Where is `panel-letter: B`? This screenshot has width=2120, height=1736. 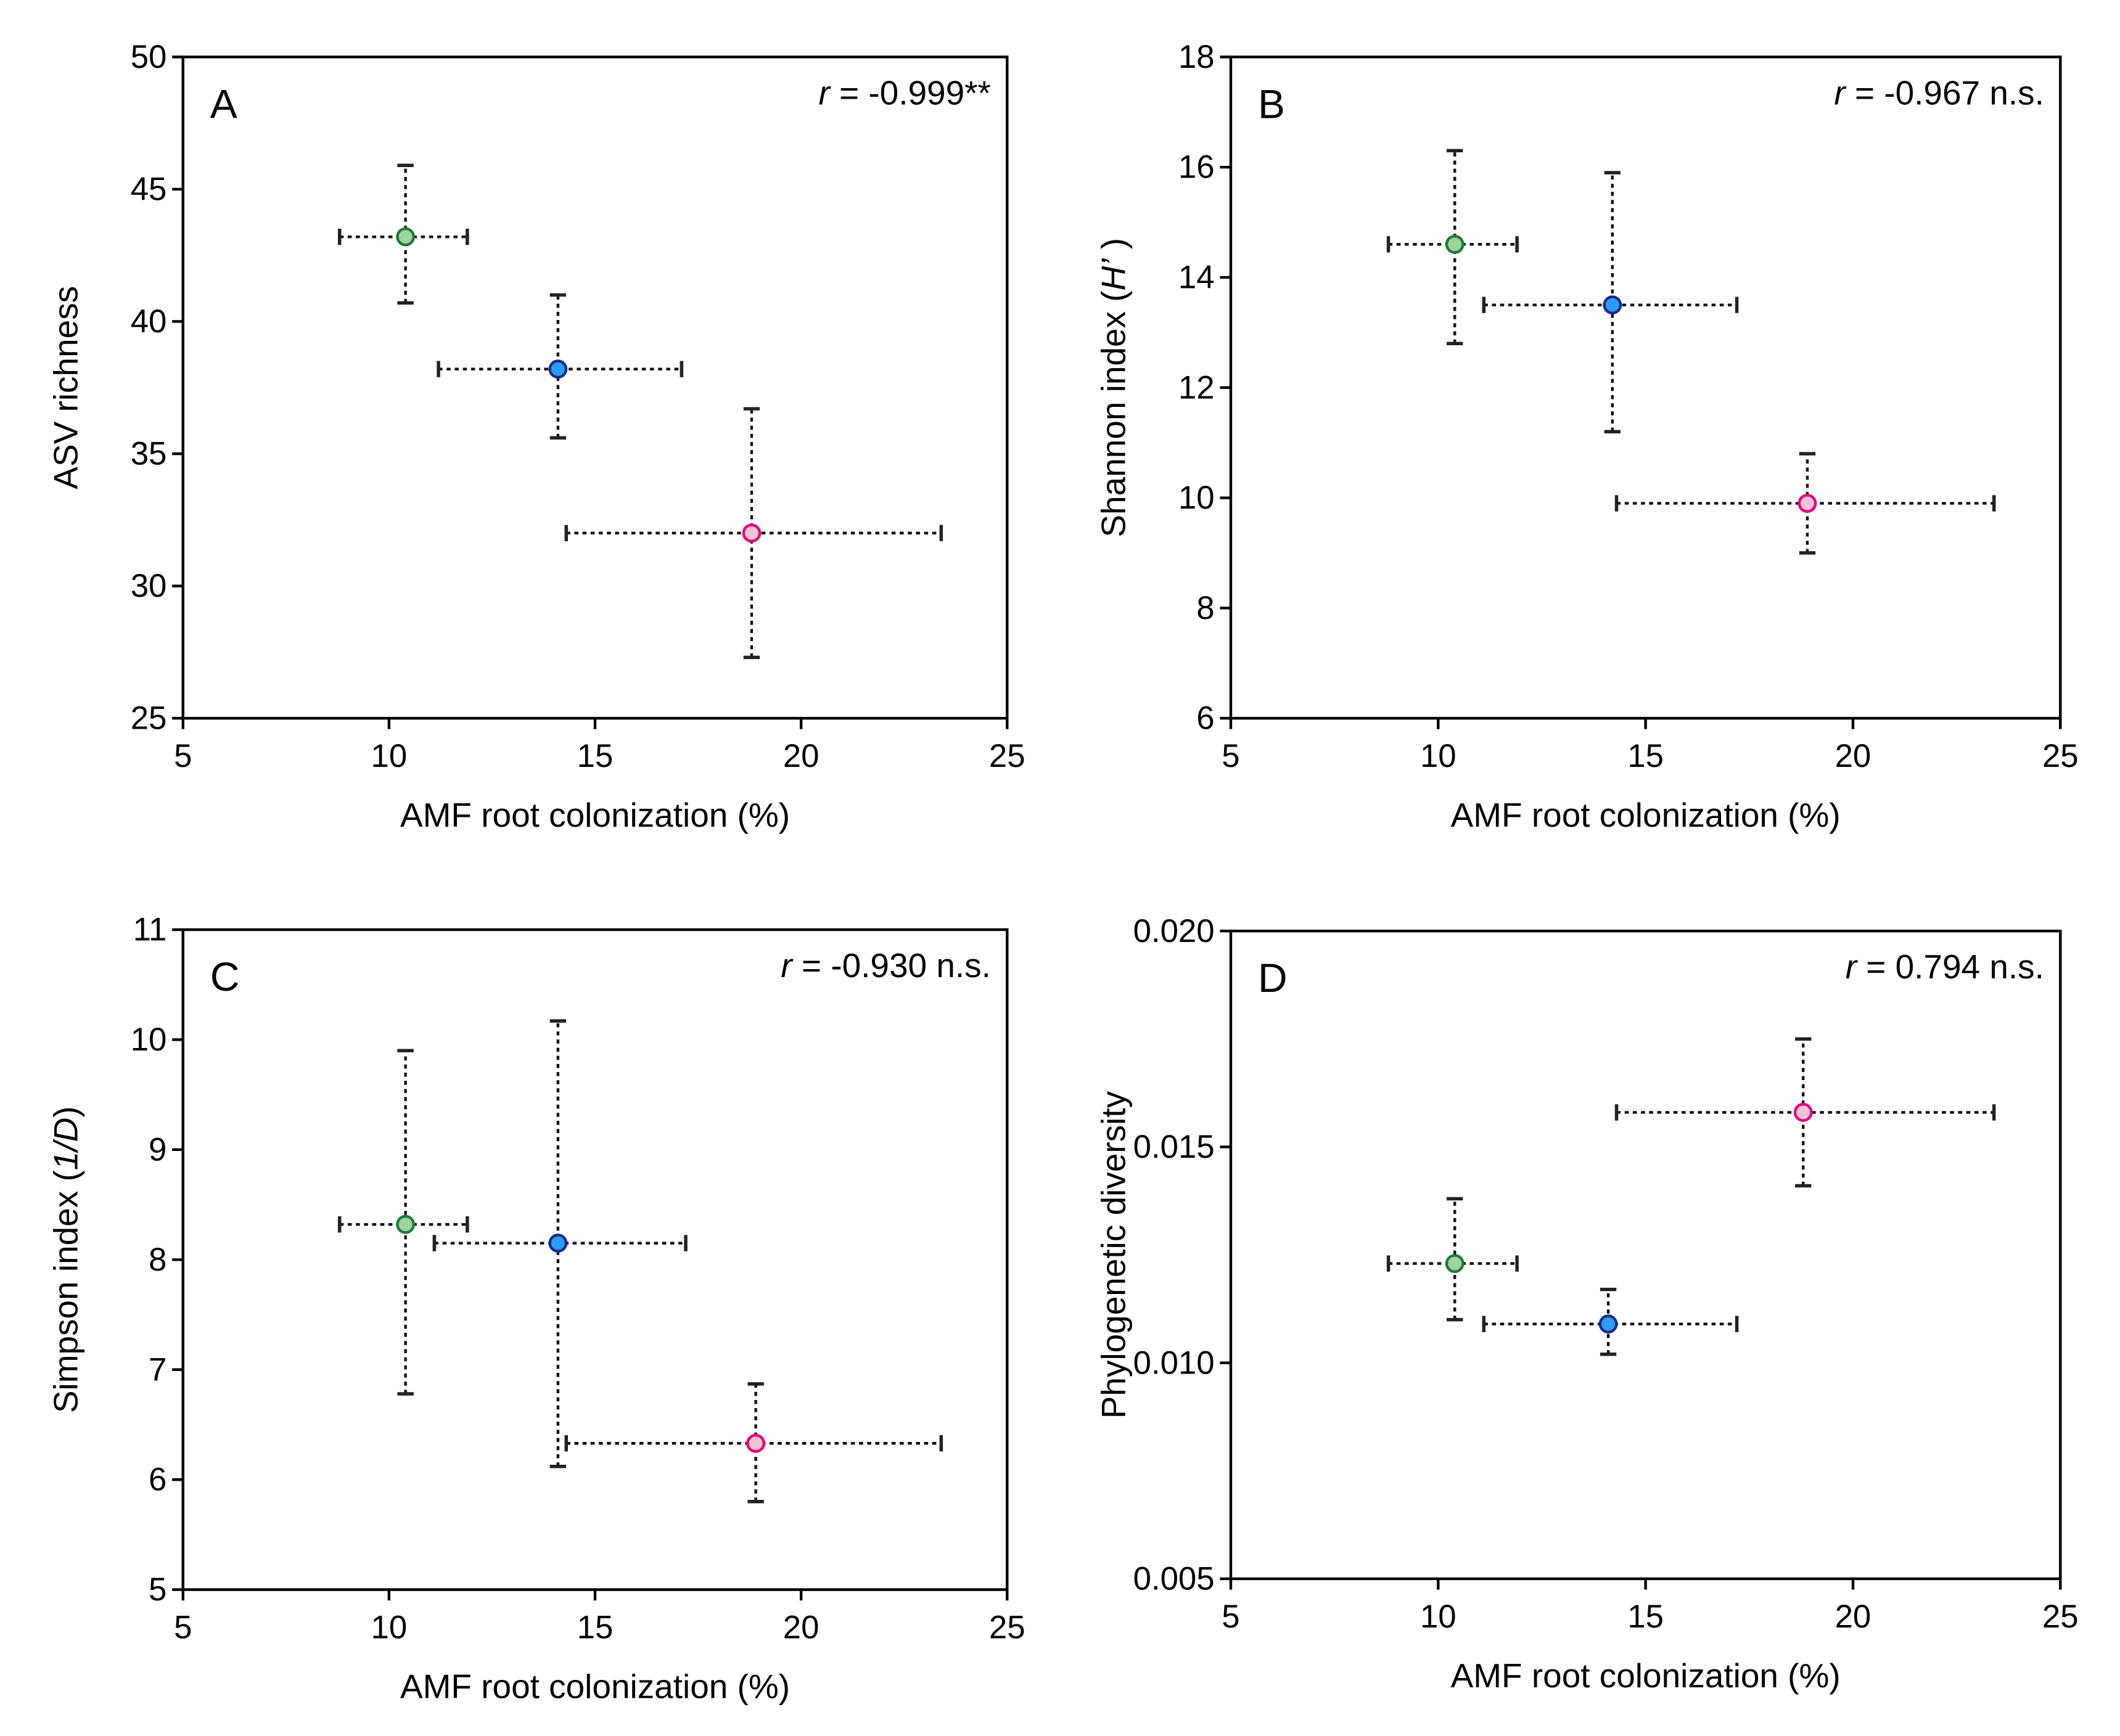 panel-letter: B is located at coordinates (1272, 103).